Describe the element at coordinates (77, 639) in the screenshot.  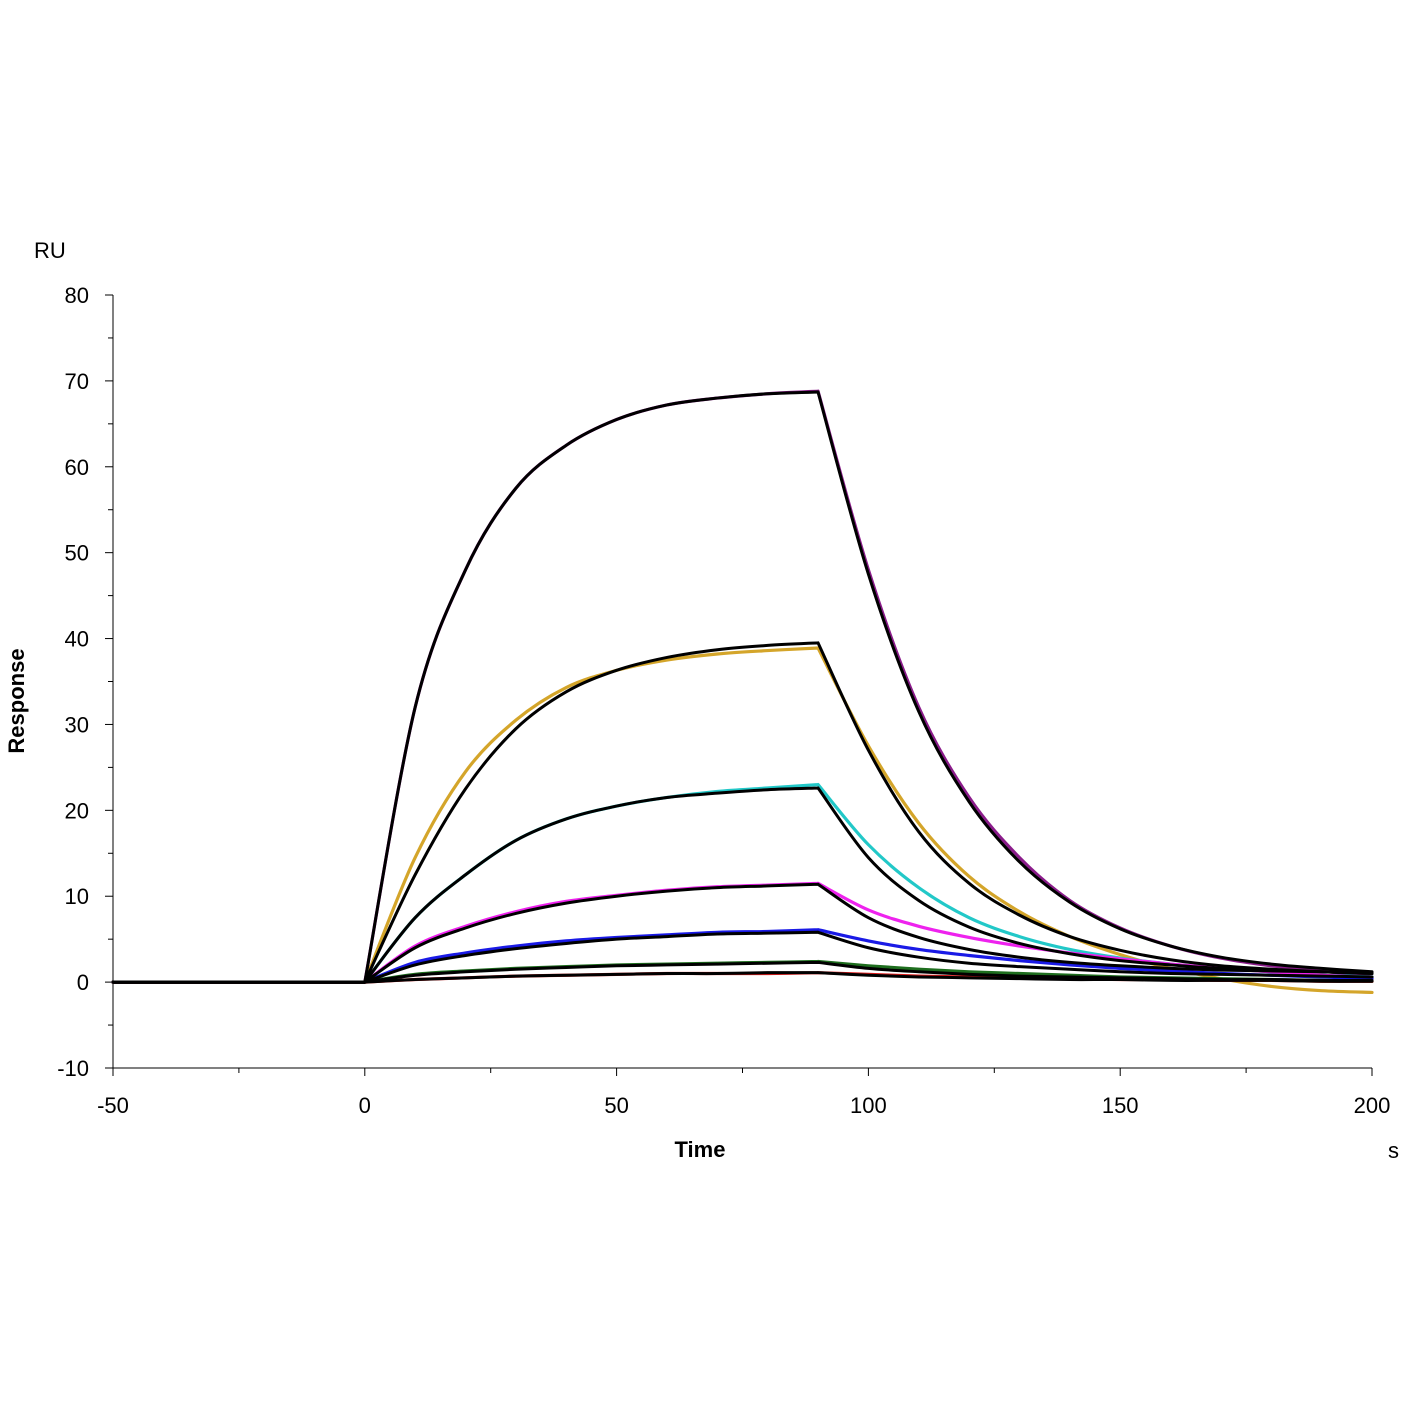
I see `y-tick-label: 40` at that location.